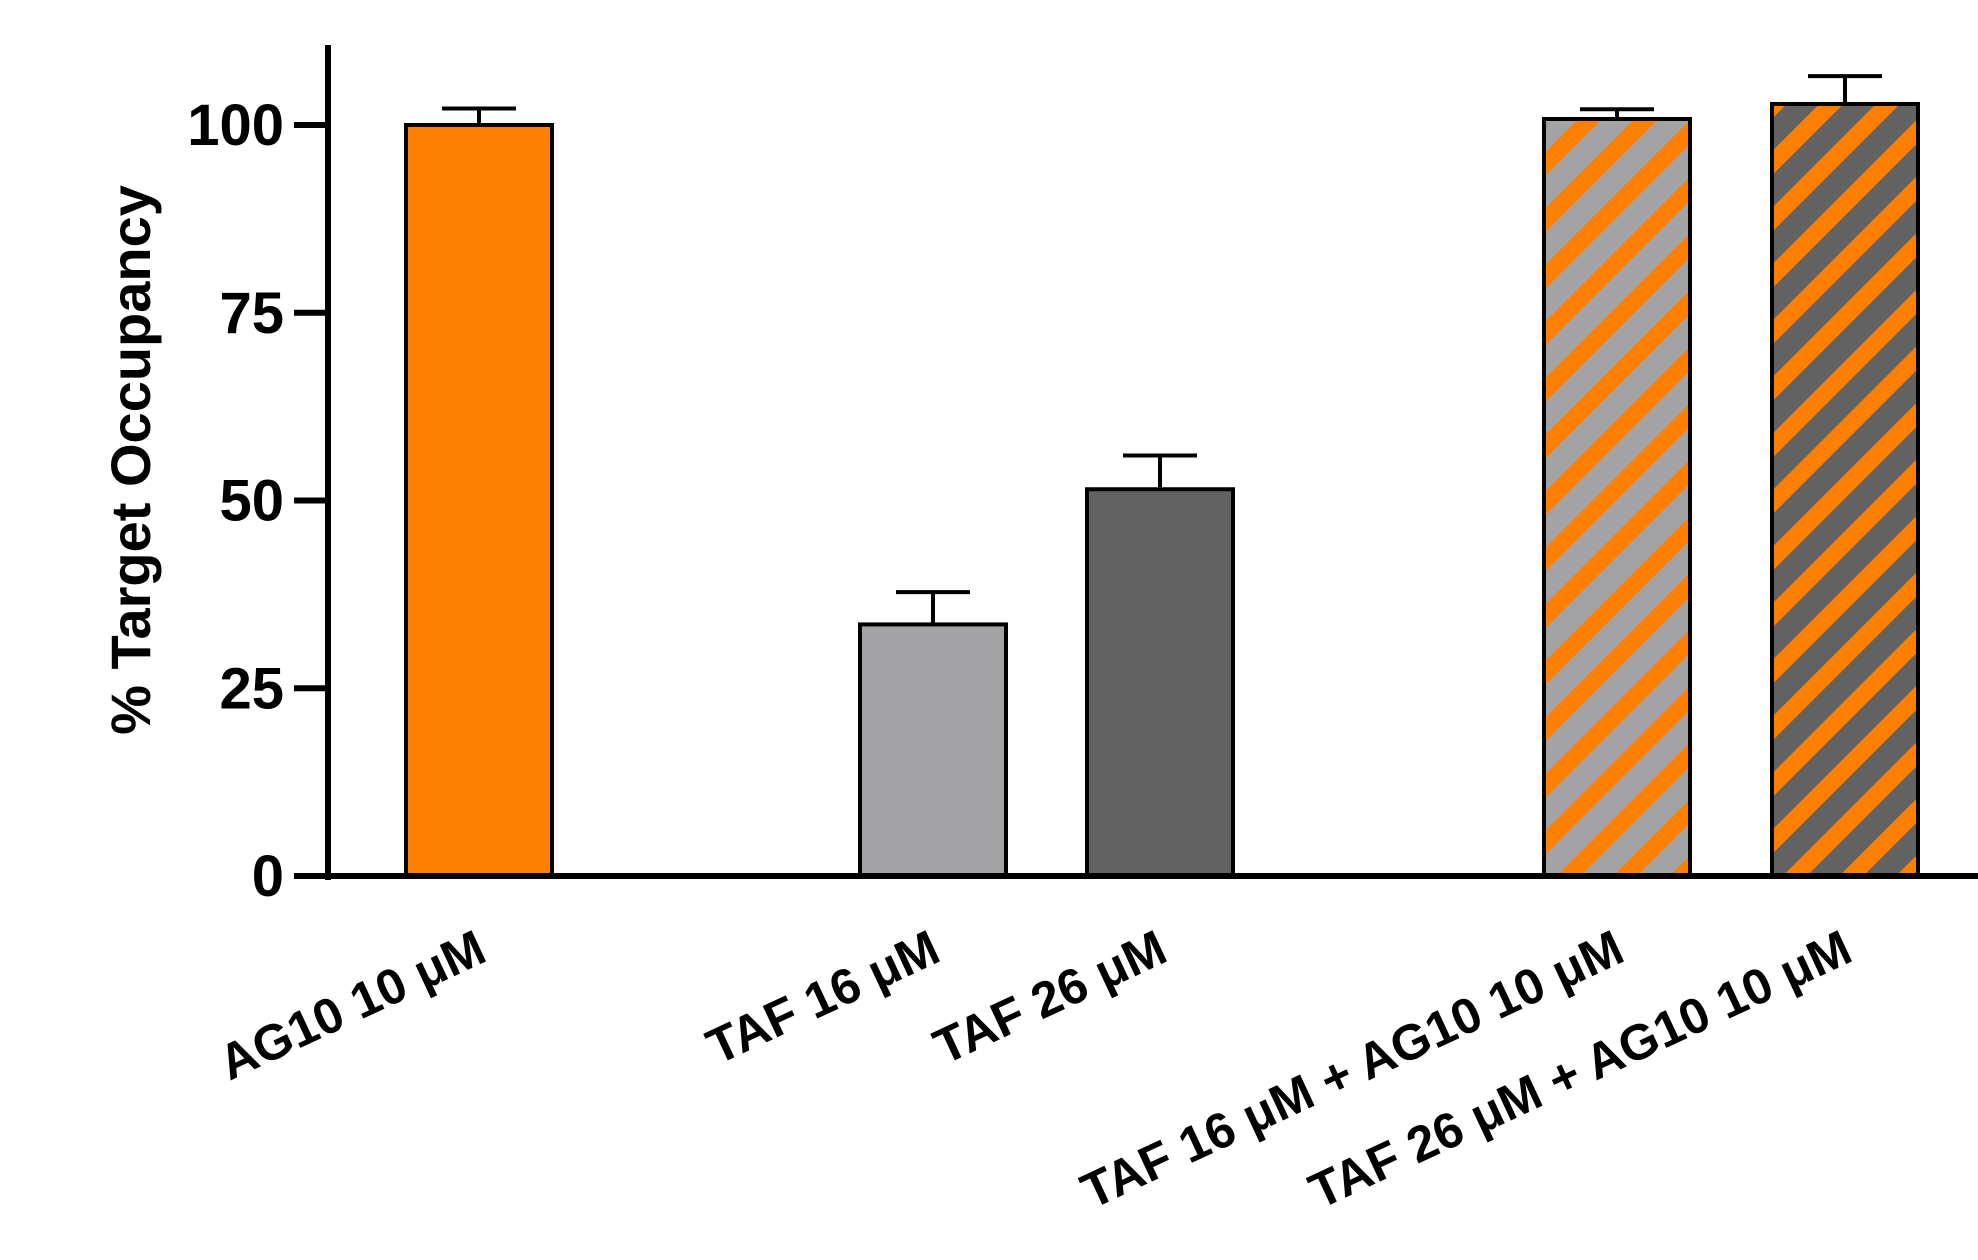 Image resolution: width=1978 pixels, height=1260 pixels. What do you see at coordinates (235, 125) in the screenshot?
I see `y-tick-label-100: 100` at bounding box center [235, 125].